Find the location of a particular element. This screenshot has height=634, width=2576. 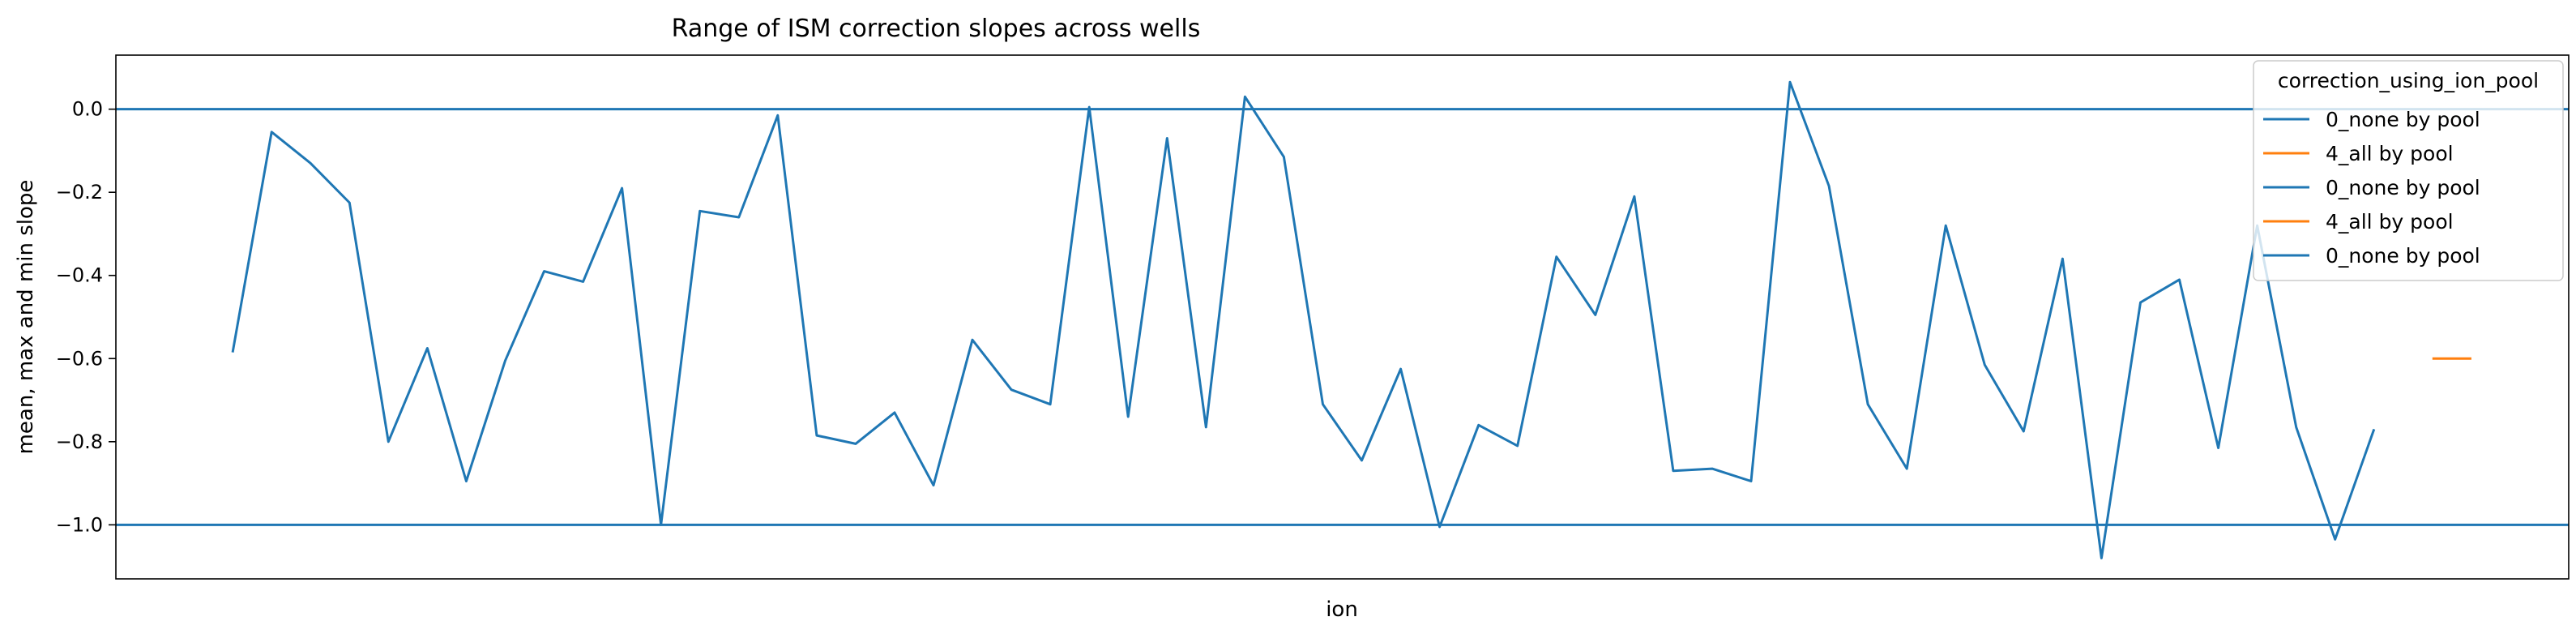

y-axis: 0.0 −0.2 −0.4 −0.6 −0.8 −1.0 is located at coordinates (86, 318).